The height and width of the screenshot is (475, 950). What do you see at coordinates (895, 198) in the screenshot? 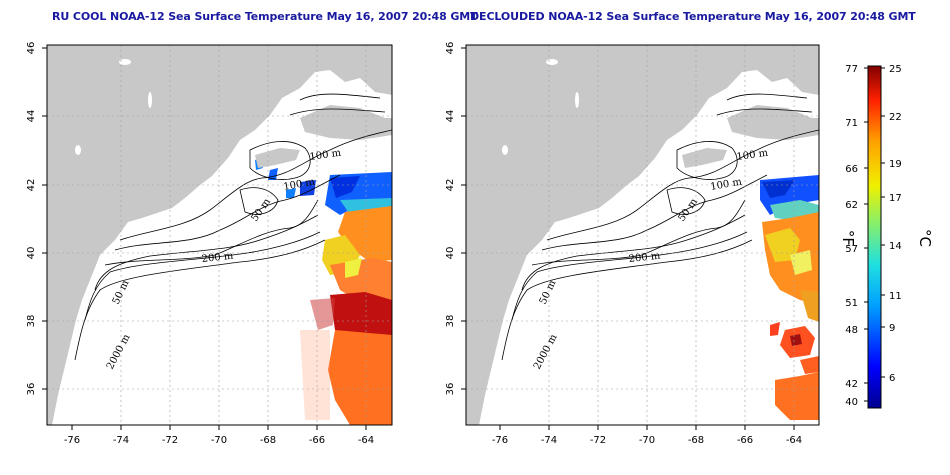
I see `celsius-tick: 17` at bounding box center [895, 198].